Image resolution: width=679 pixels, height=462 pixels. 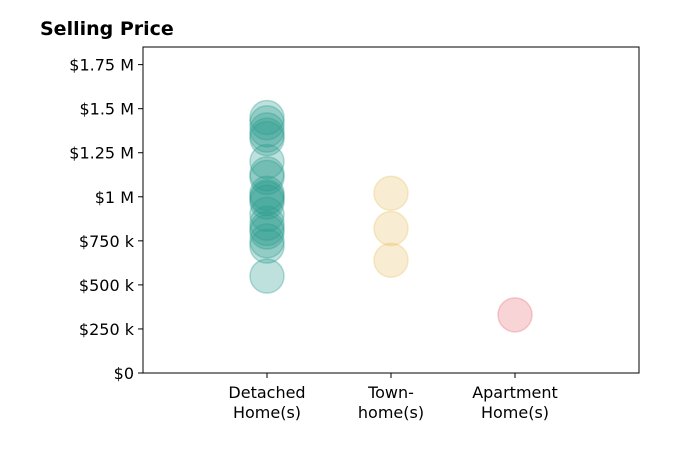 I want to click on y-tick-label: $1.5 M, so click(x=106, y=109).